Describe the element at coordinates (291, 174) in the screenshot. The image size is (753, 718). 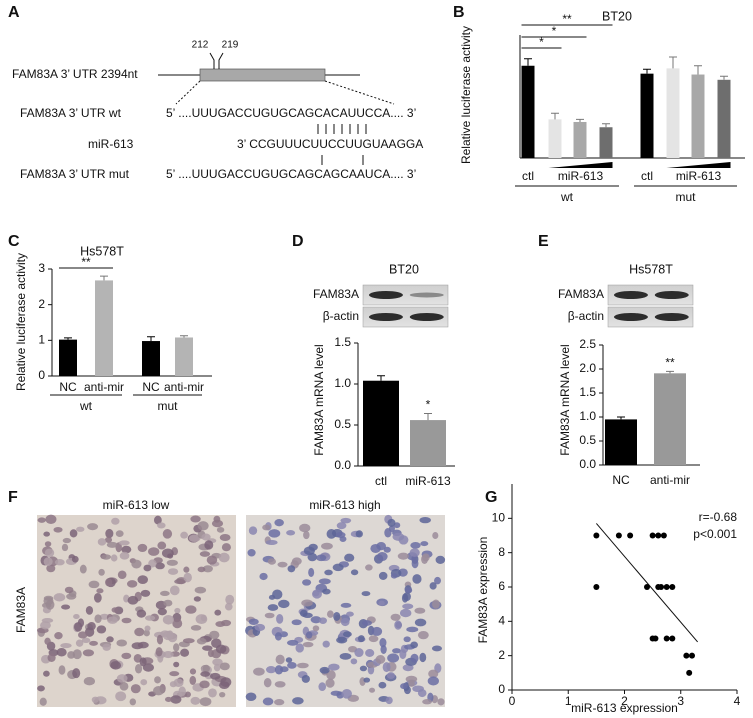
I see `mut-sequence: 5’ ....UUUGACCUGUGCAGCAGCAAUCA.... 3’` at that location.